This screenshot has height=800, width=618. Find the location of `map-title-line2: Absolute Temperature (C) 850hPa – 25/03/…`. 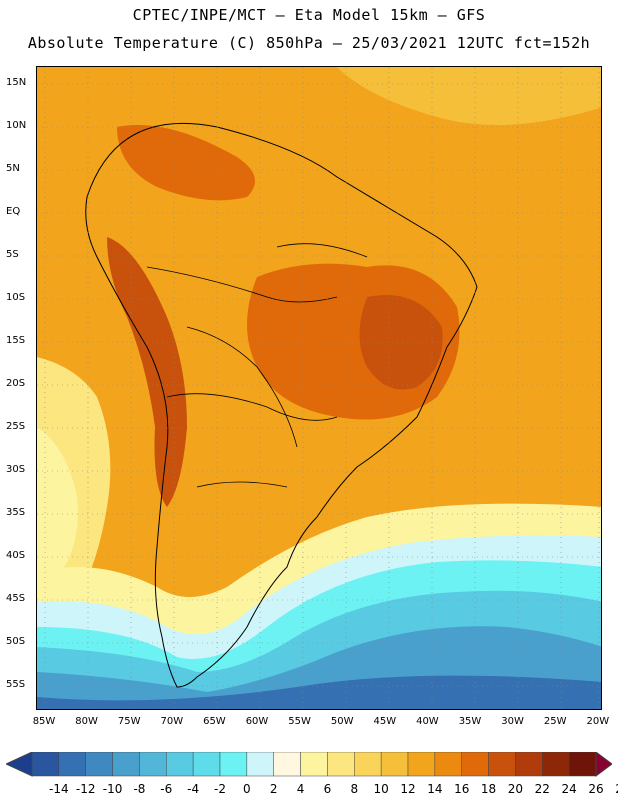

map-title-line2: Absolute Temperature (C) 850hPa – 25/03/… is located at coordinates (309, 43).